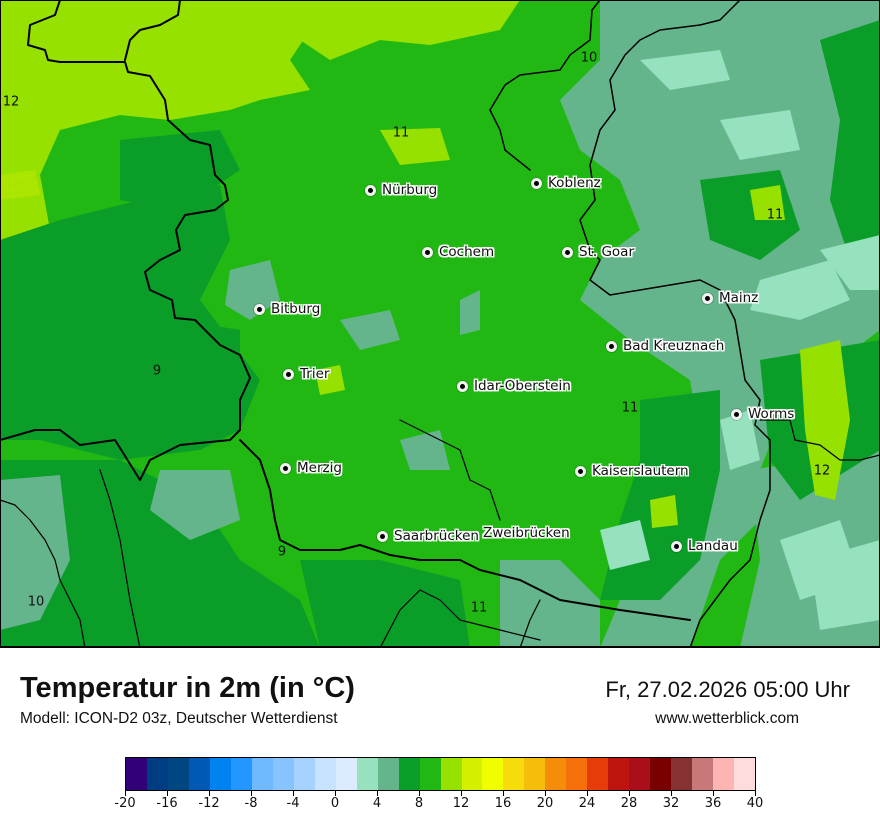 The height and width of the screenshot is (830, 880). What do you see at coordinates (125, 803) in the screenshot?
I see `colorbar-tick-label: -20` at bounding box center [125, 803].